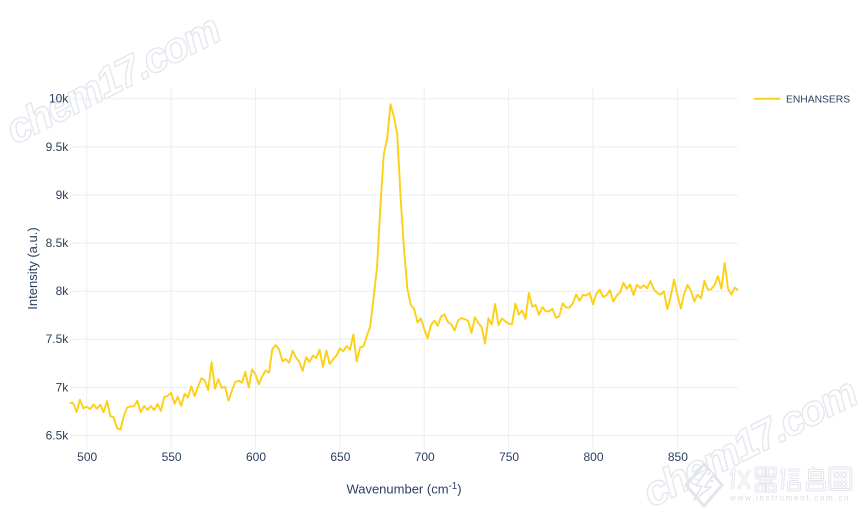  What do you see at coordinates (113, 79) in the screenshot?
I see `svg-text: chem17.com` at bounding box center [113, 79].